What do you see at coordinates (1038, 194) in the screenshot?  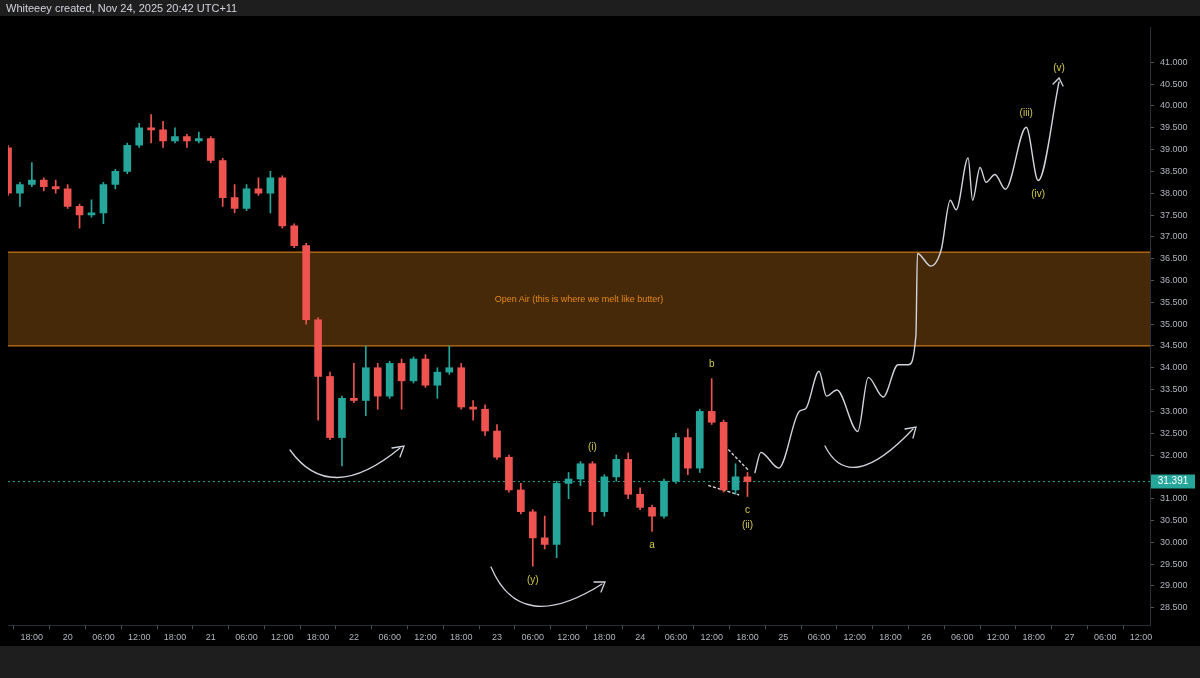 I see `annotation: (iv)` at bounding box center [1038, 194].